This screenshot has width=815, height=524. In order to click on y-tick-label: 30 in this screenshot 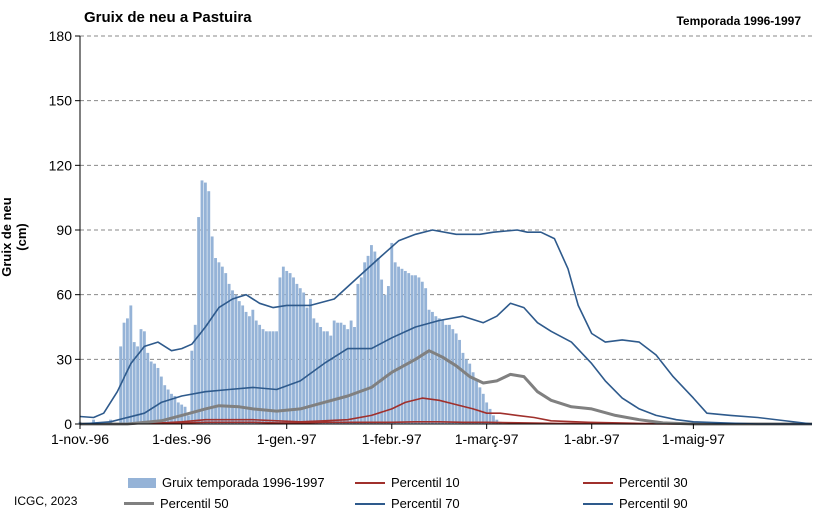, I will do `click(64, 359)`.